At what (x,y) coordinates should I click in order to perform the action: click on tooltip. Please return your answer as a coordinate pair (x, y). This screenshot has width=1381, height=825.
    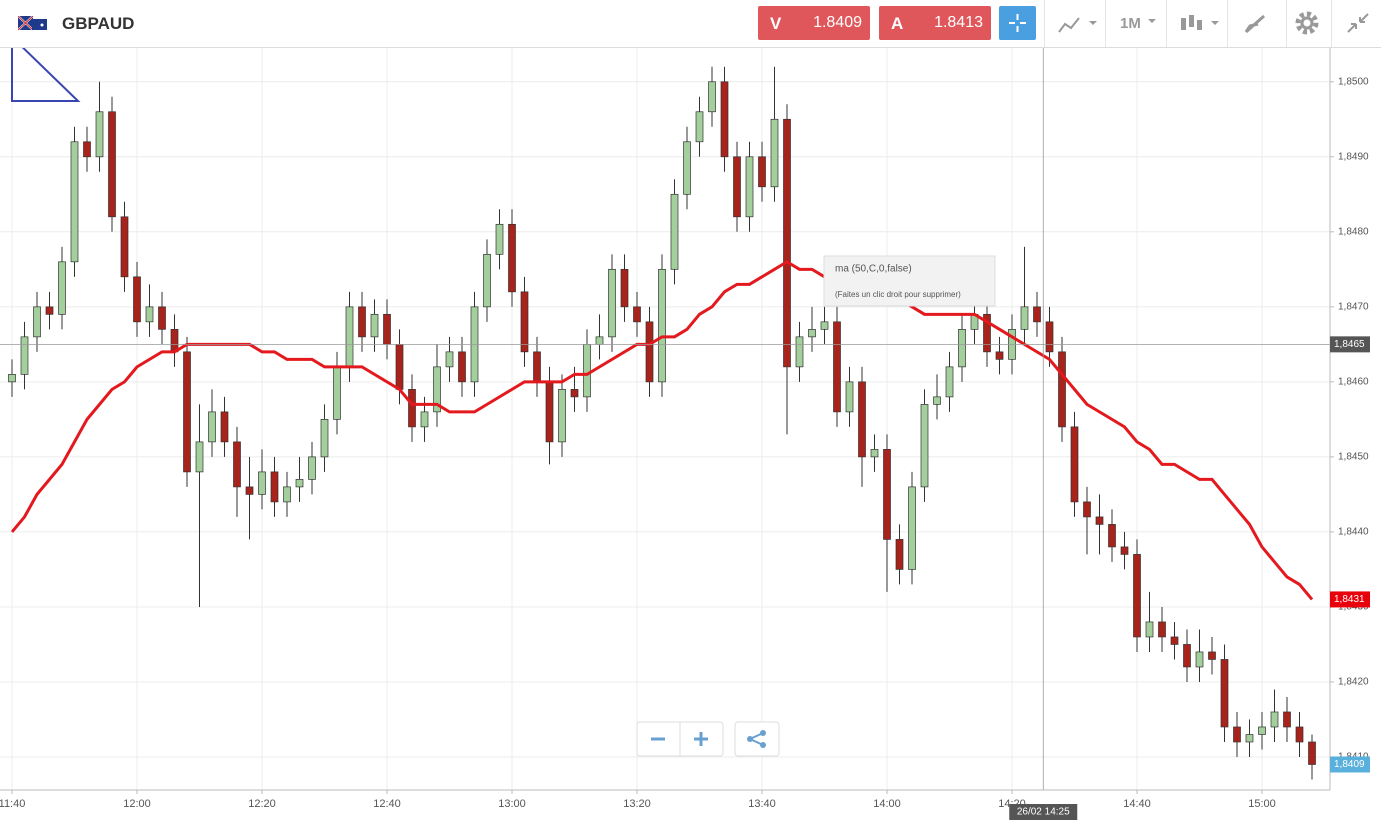
    Looking at the image, I should click on (909, 281).